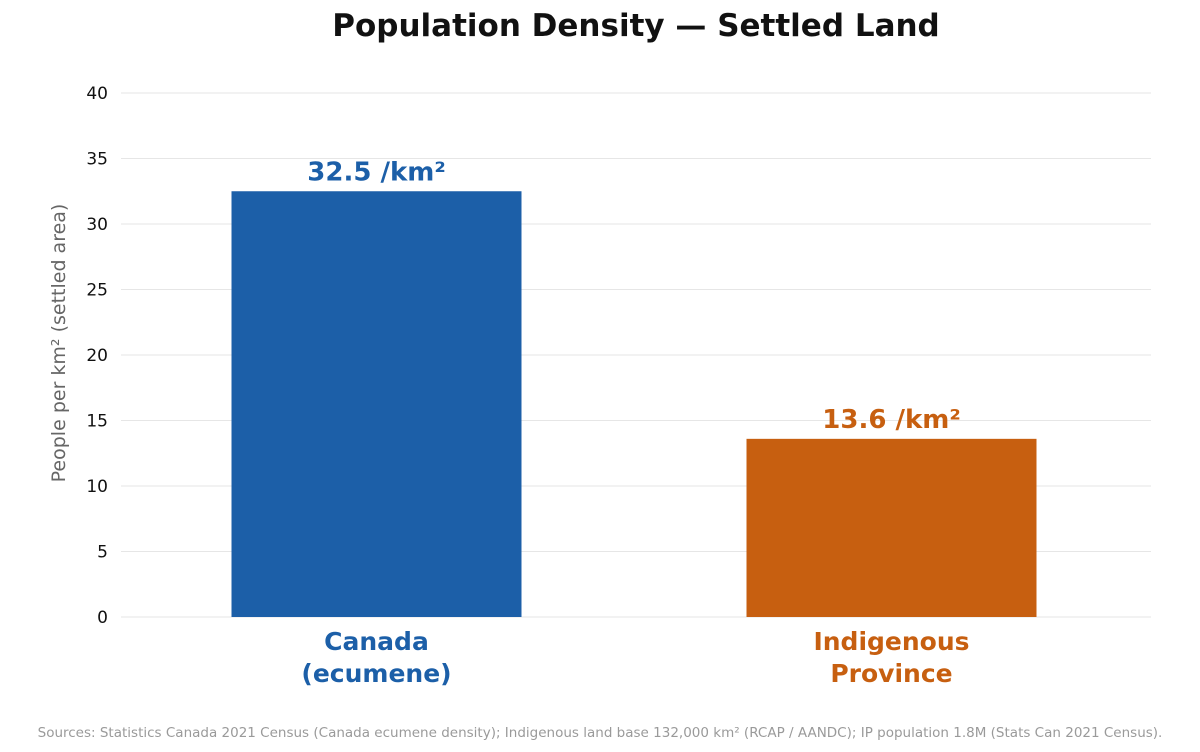 The width and height of the screenshot is (1200, 752). Describe the element at coordinates (97, 225) in the screenshot. I see `y-tick-label: 30` at that location.